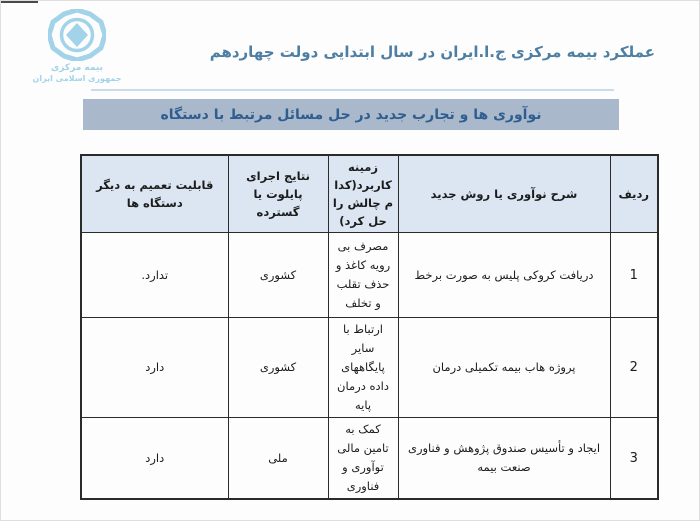 This screenshot has width=700, height=521. Describe the element at coordinates (634, 458) in the screenshot. I see `cell-row-number: 3` at that location.